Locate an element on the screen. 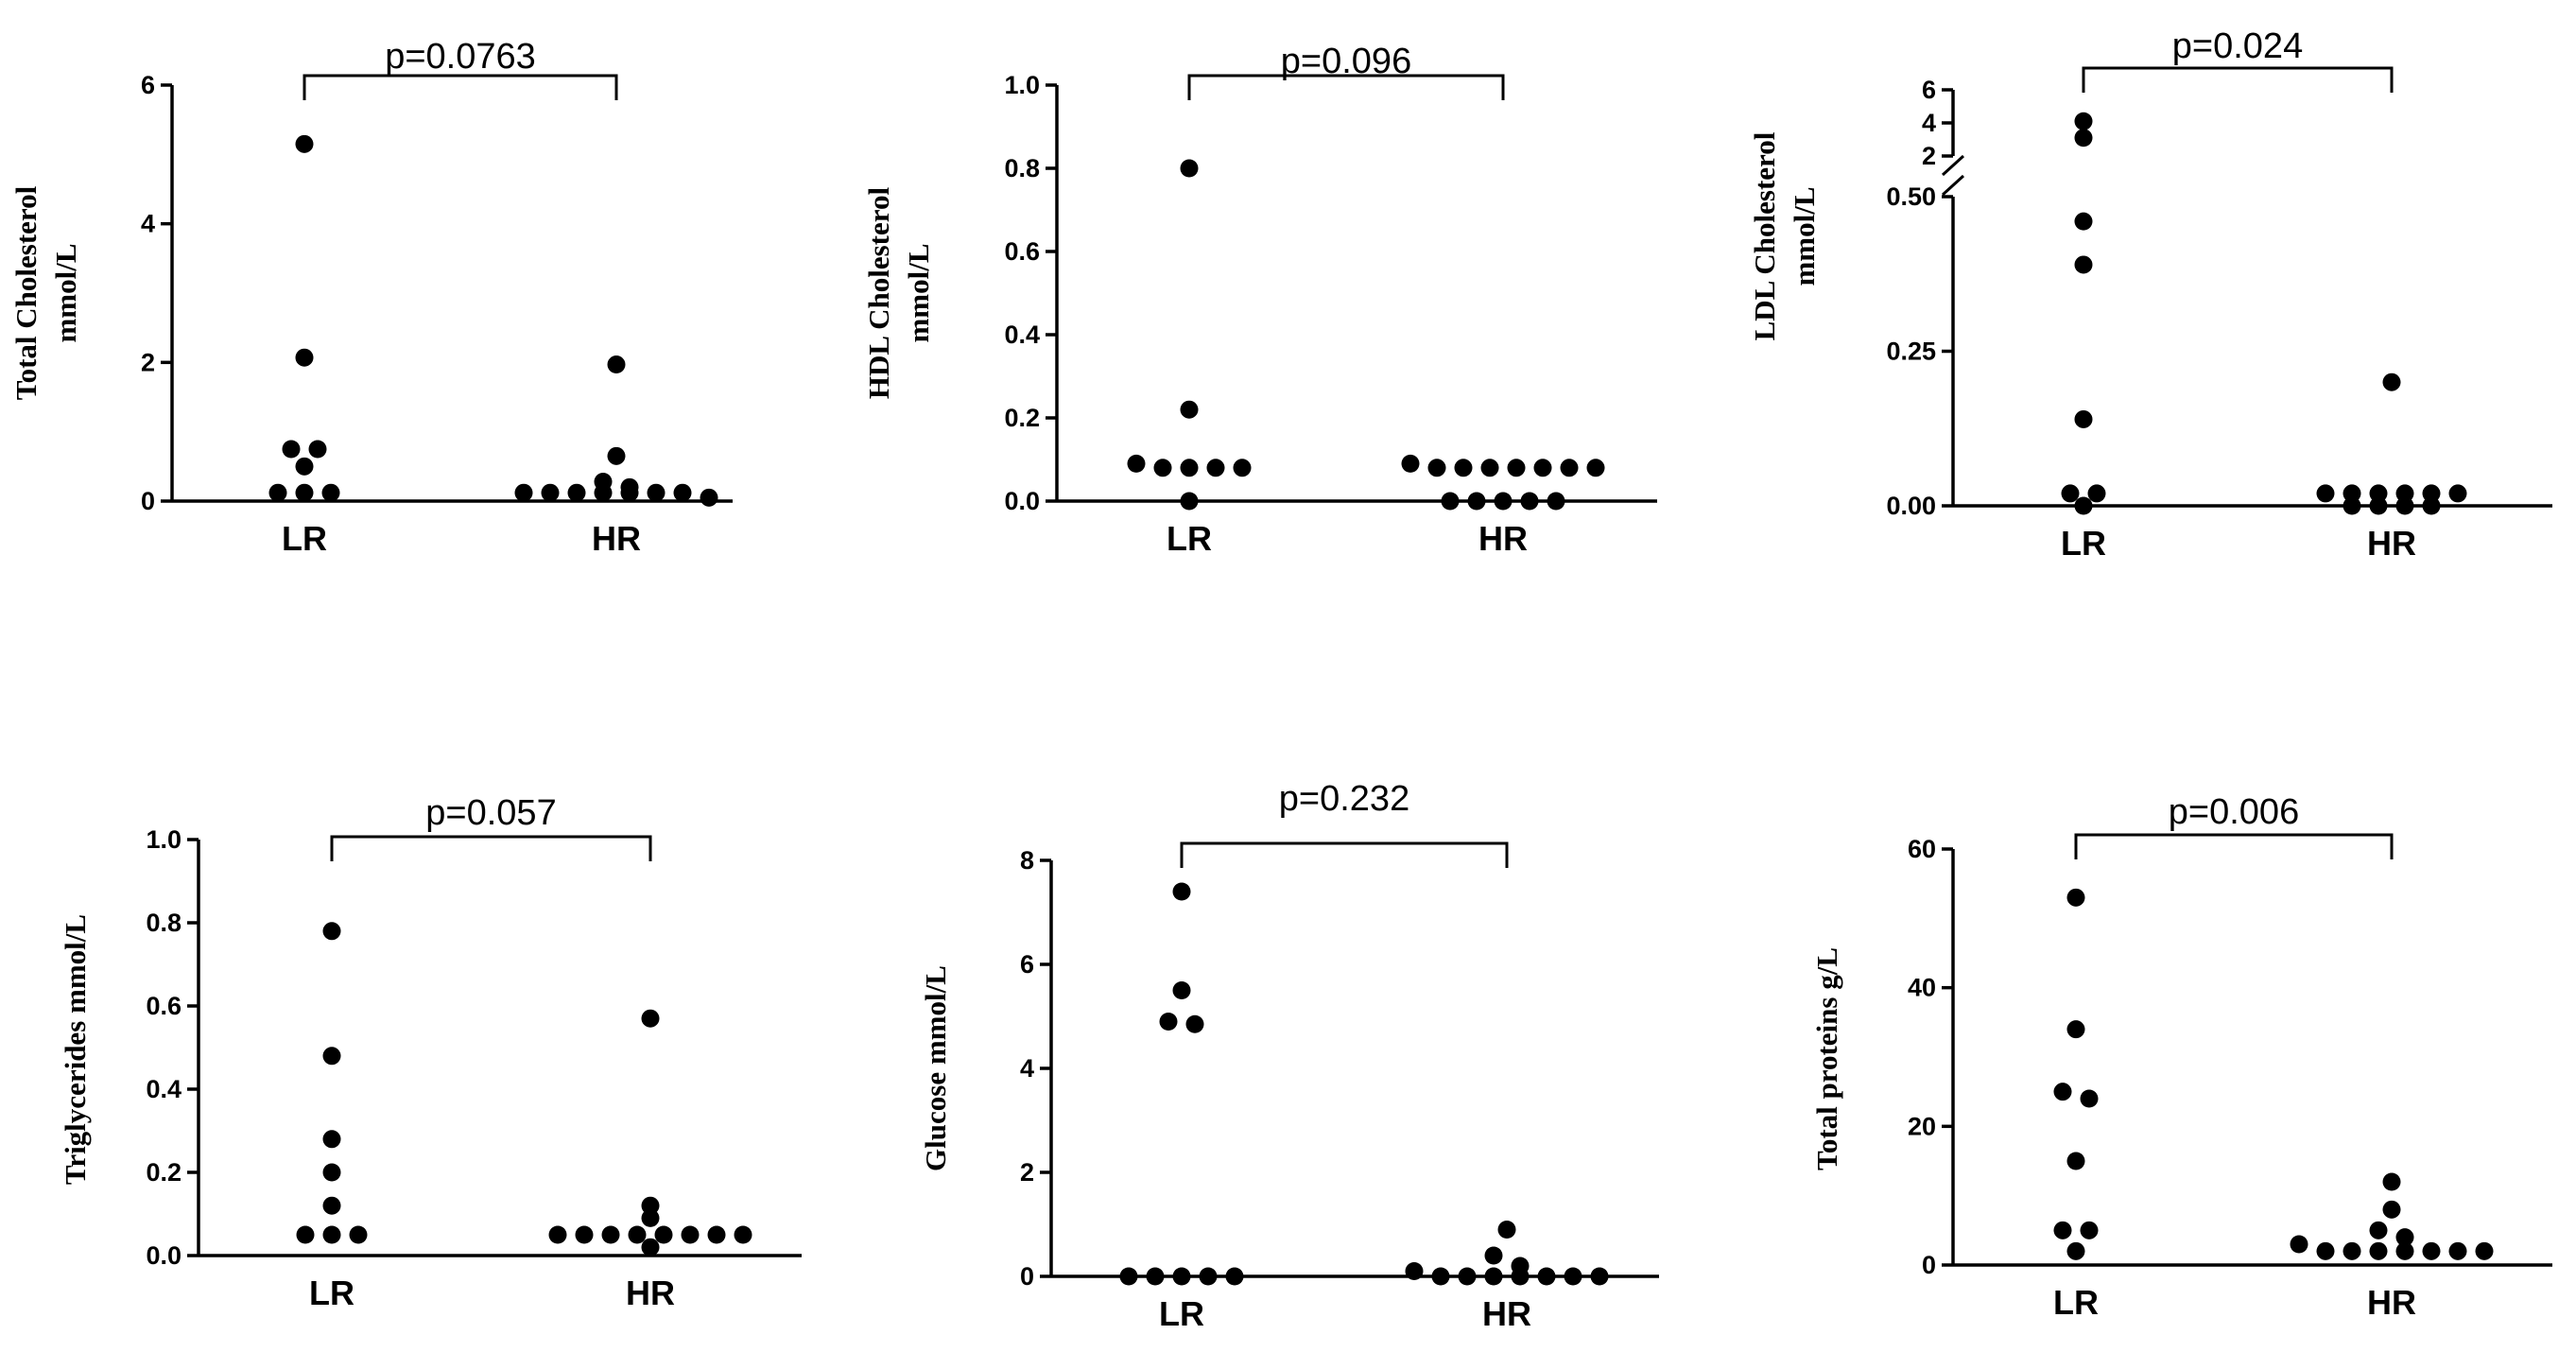 The height and width of the screenshot is (1352, 2576). y-axis-label: HDL Cholesterol is located at coordinates (878, 293).